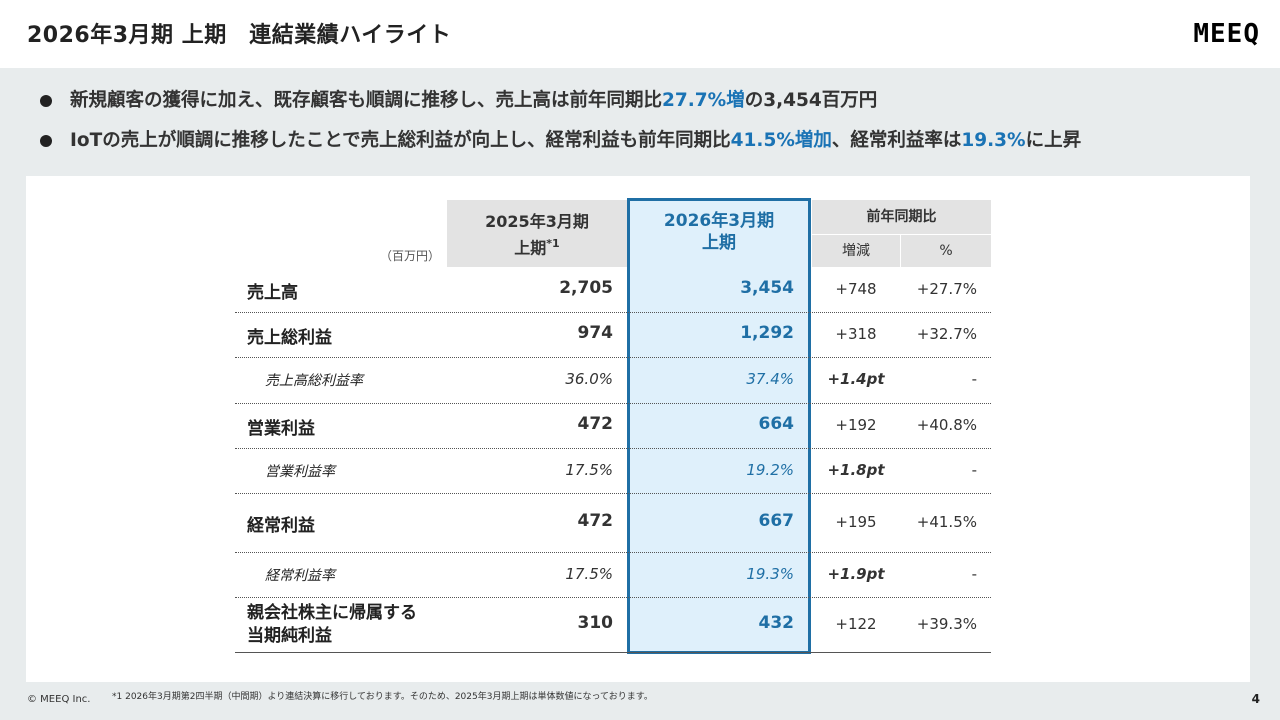 The height and width of the screenshot is (720, 1280). What do you see at coordinates (332, 612) in the screenshot?
I see `row-label-line1: 親会社株主に帰属する` at bounding box center [332, 612].